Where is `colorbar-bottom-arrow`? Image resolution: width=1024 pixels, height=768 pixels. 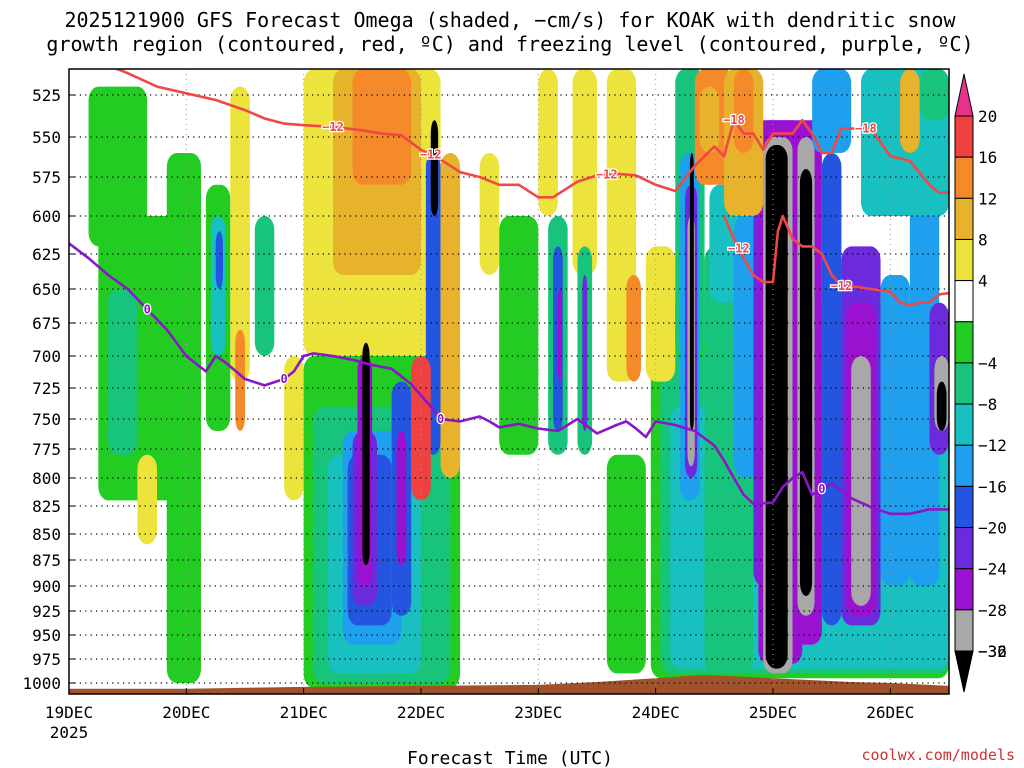 colorbar-bottom-arrow is located at coordinates (964, 671).